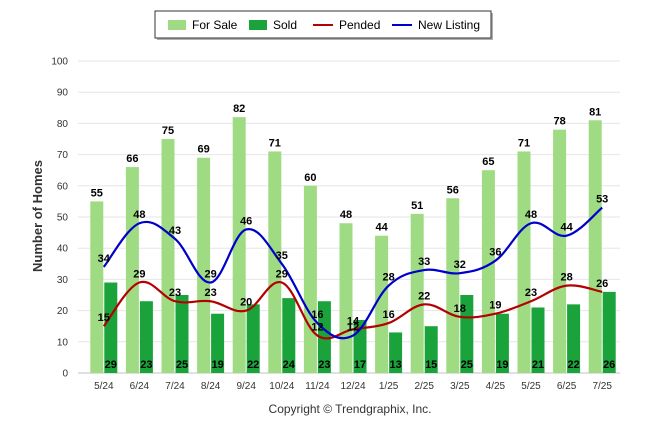 The image size is (646, 434). Describe the element at coordinates (246, 221) in the screenshot. I see `data-label-new-listing: 46` at that location.